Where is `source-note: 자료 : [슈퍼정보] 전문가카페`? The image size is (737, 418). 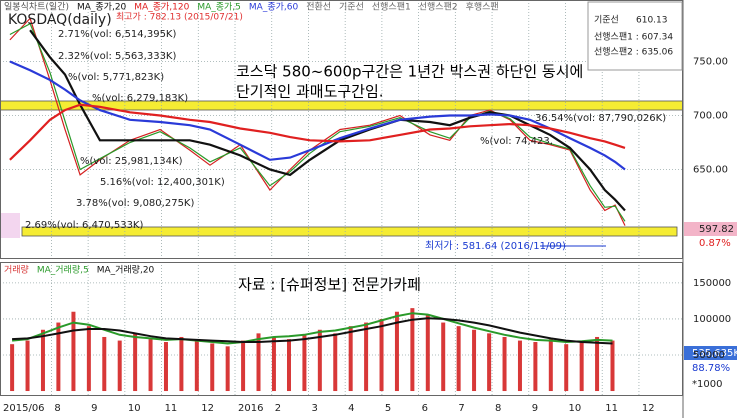 source-note: 자료 : [슈퍼정보] 전문가카페 is located at coordinates (329, 285).